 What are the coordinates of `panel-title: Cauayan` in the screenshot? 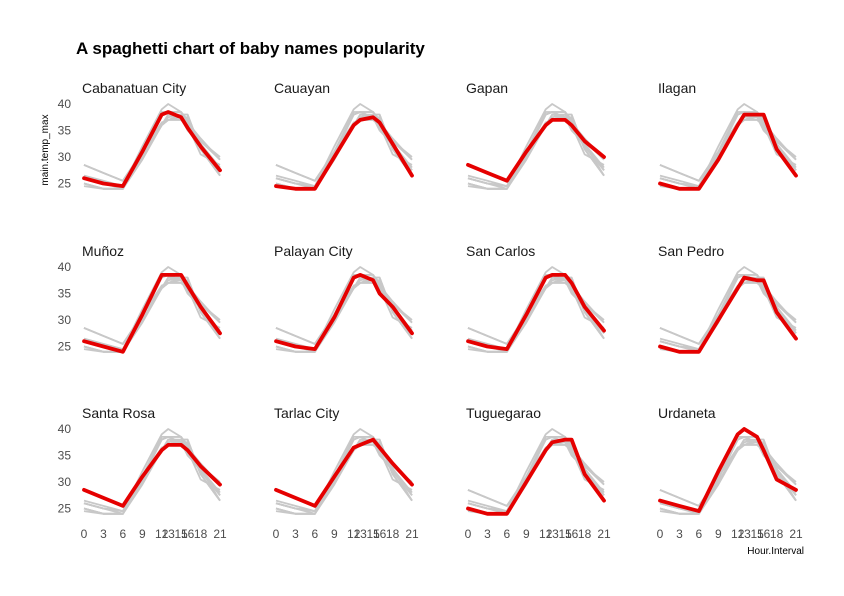 It's located at (302, 88).